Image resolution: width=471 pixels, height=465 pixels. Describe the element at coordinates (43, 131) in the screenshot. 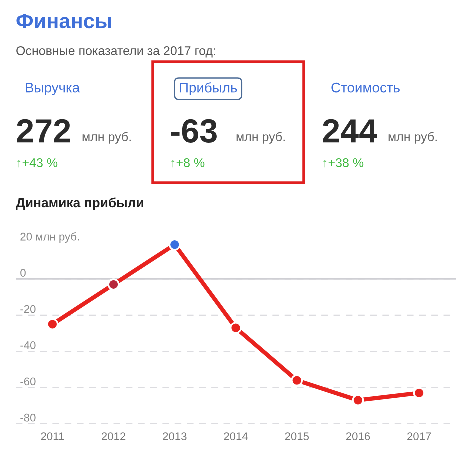

I see `text: 272` at that location.